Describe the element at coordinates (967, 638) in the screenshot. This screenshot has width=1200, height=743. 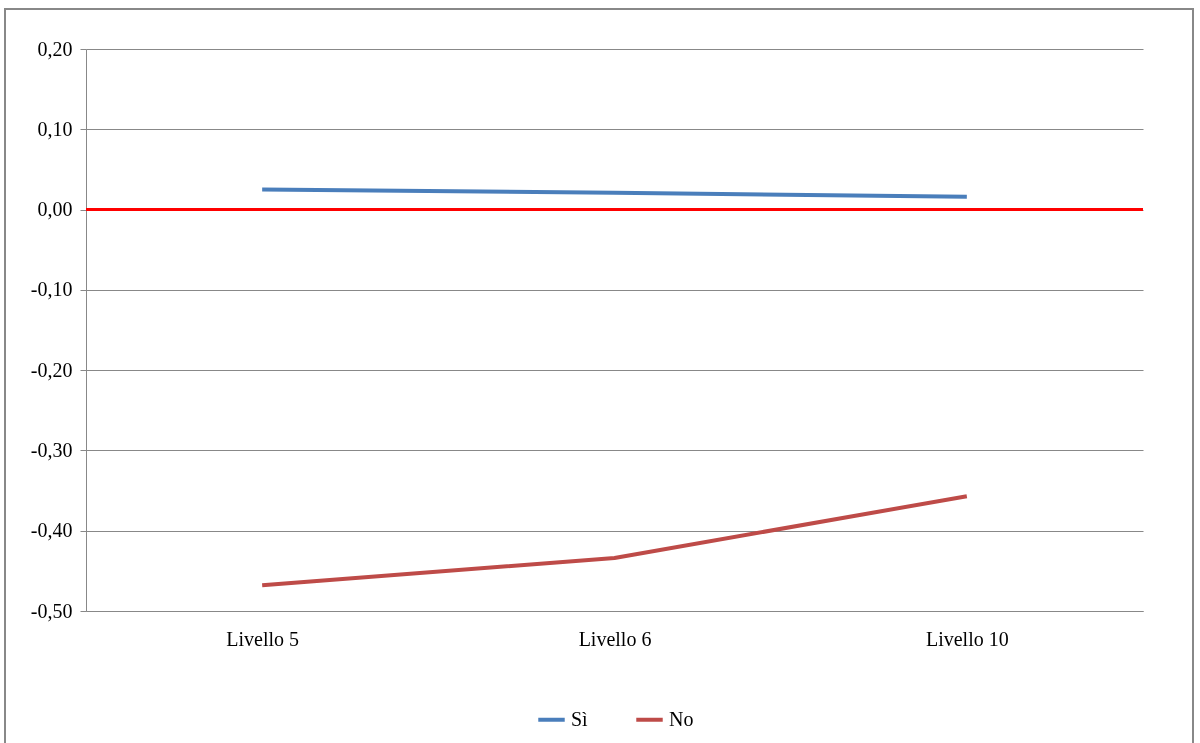
I see `x-tick-label: Livello 10` at that location.